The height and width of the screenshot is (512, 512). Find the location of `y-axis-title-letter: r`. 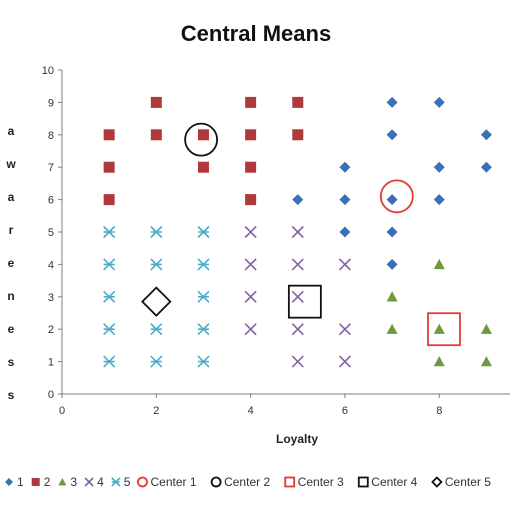

y-axis-title-letter: r is located at coordinates (11, 230).